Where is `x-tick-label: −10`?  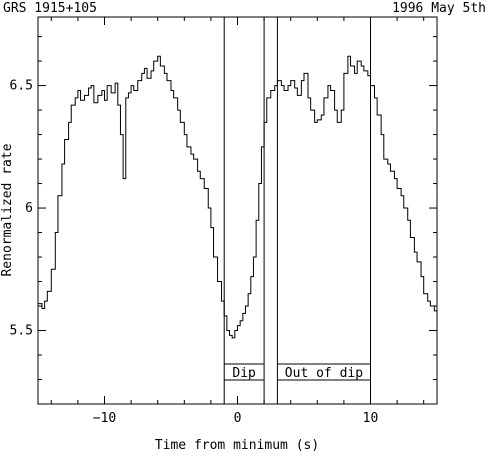 x-tick-label: −10 is located at coordinates (104, 418).